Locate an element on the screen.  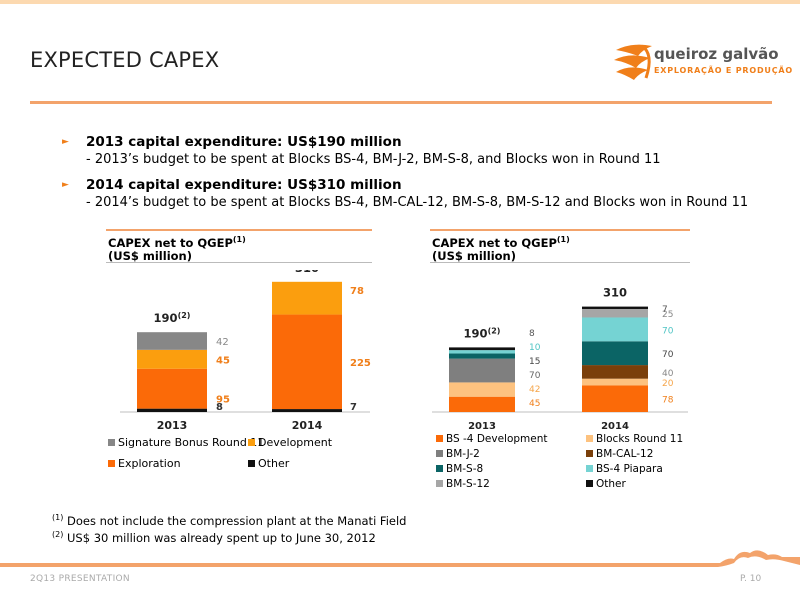
data-label-bs-4-development-2014: 78 is located at coordinates (668, 401).